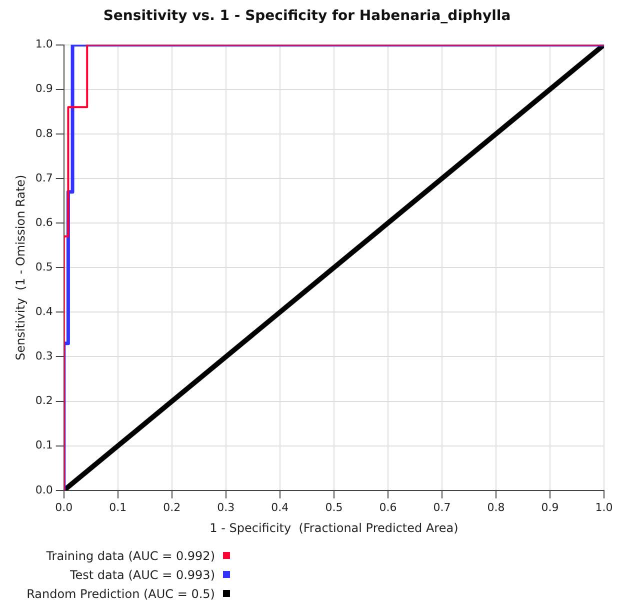 This screenshot has width=634, height=611. I want to click on y-tick-label: 0.3, so click(44, 356).